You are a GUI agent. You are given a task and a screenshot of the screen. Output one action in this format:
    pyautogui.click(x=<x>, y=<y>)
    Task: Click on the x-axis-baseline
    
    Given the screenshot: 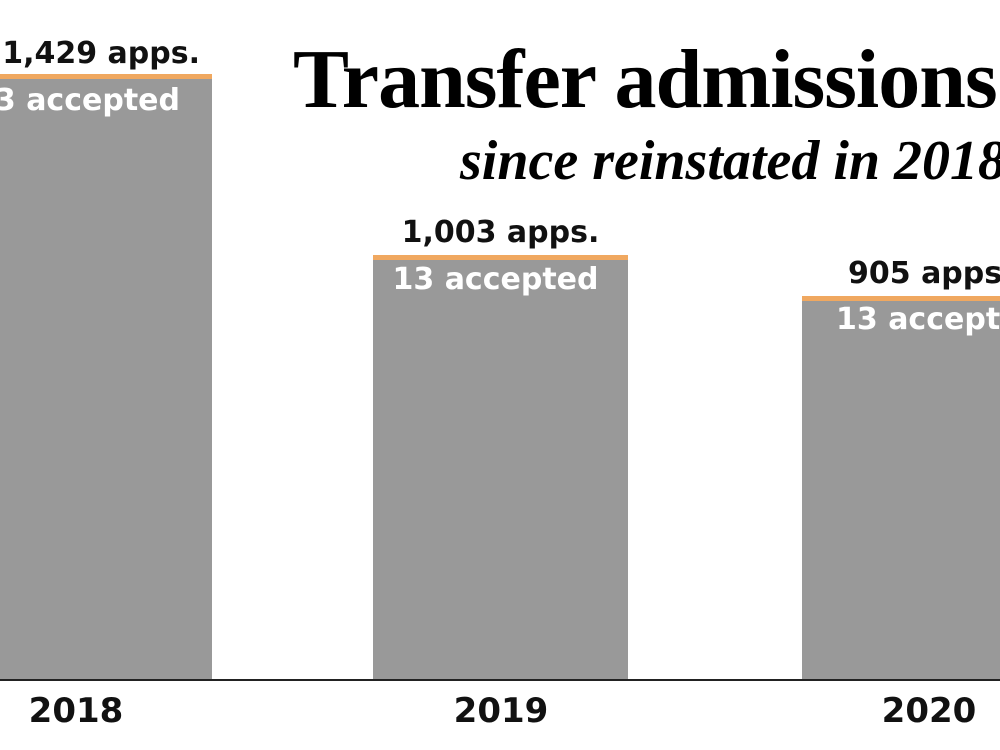 What is the action you would take?
    pyautogui.click(x=500, y=680)
    